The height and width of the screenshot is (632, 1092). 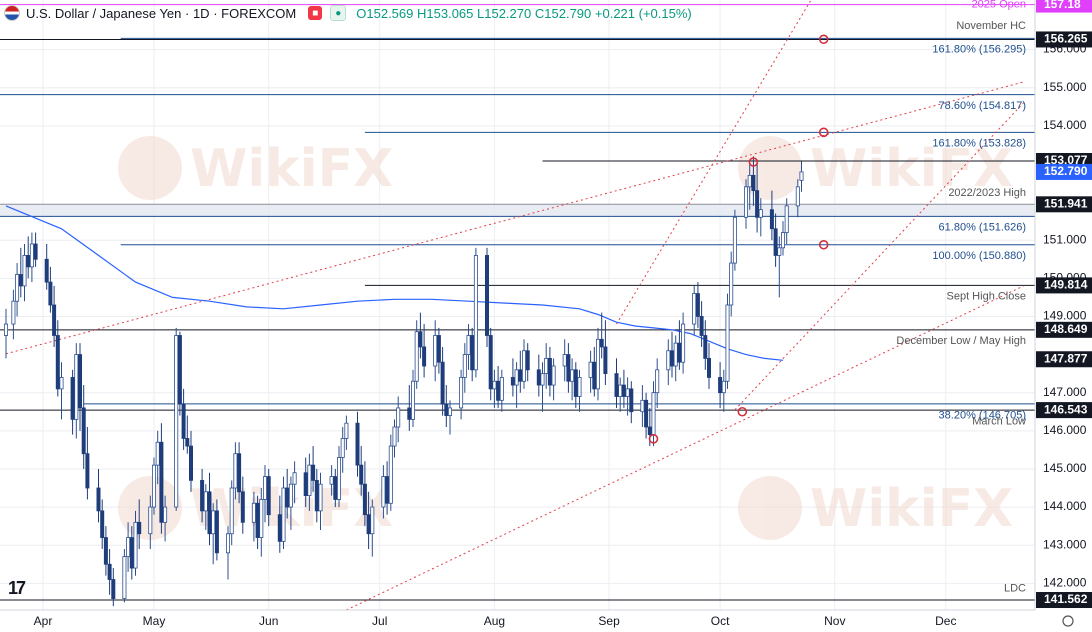 I want to click on level-annotation: 61.80% (151.626), so click(x=982, y=228).